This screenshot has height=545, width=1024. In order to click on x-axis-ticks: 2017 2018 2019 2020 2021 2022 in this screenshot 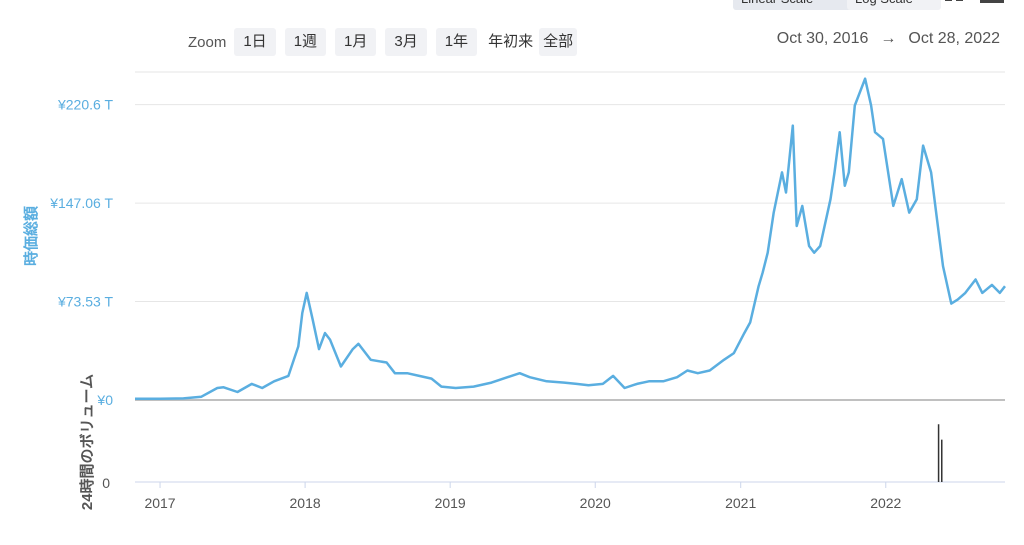, I will do `click(523, 496)`.